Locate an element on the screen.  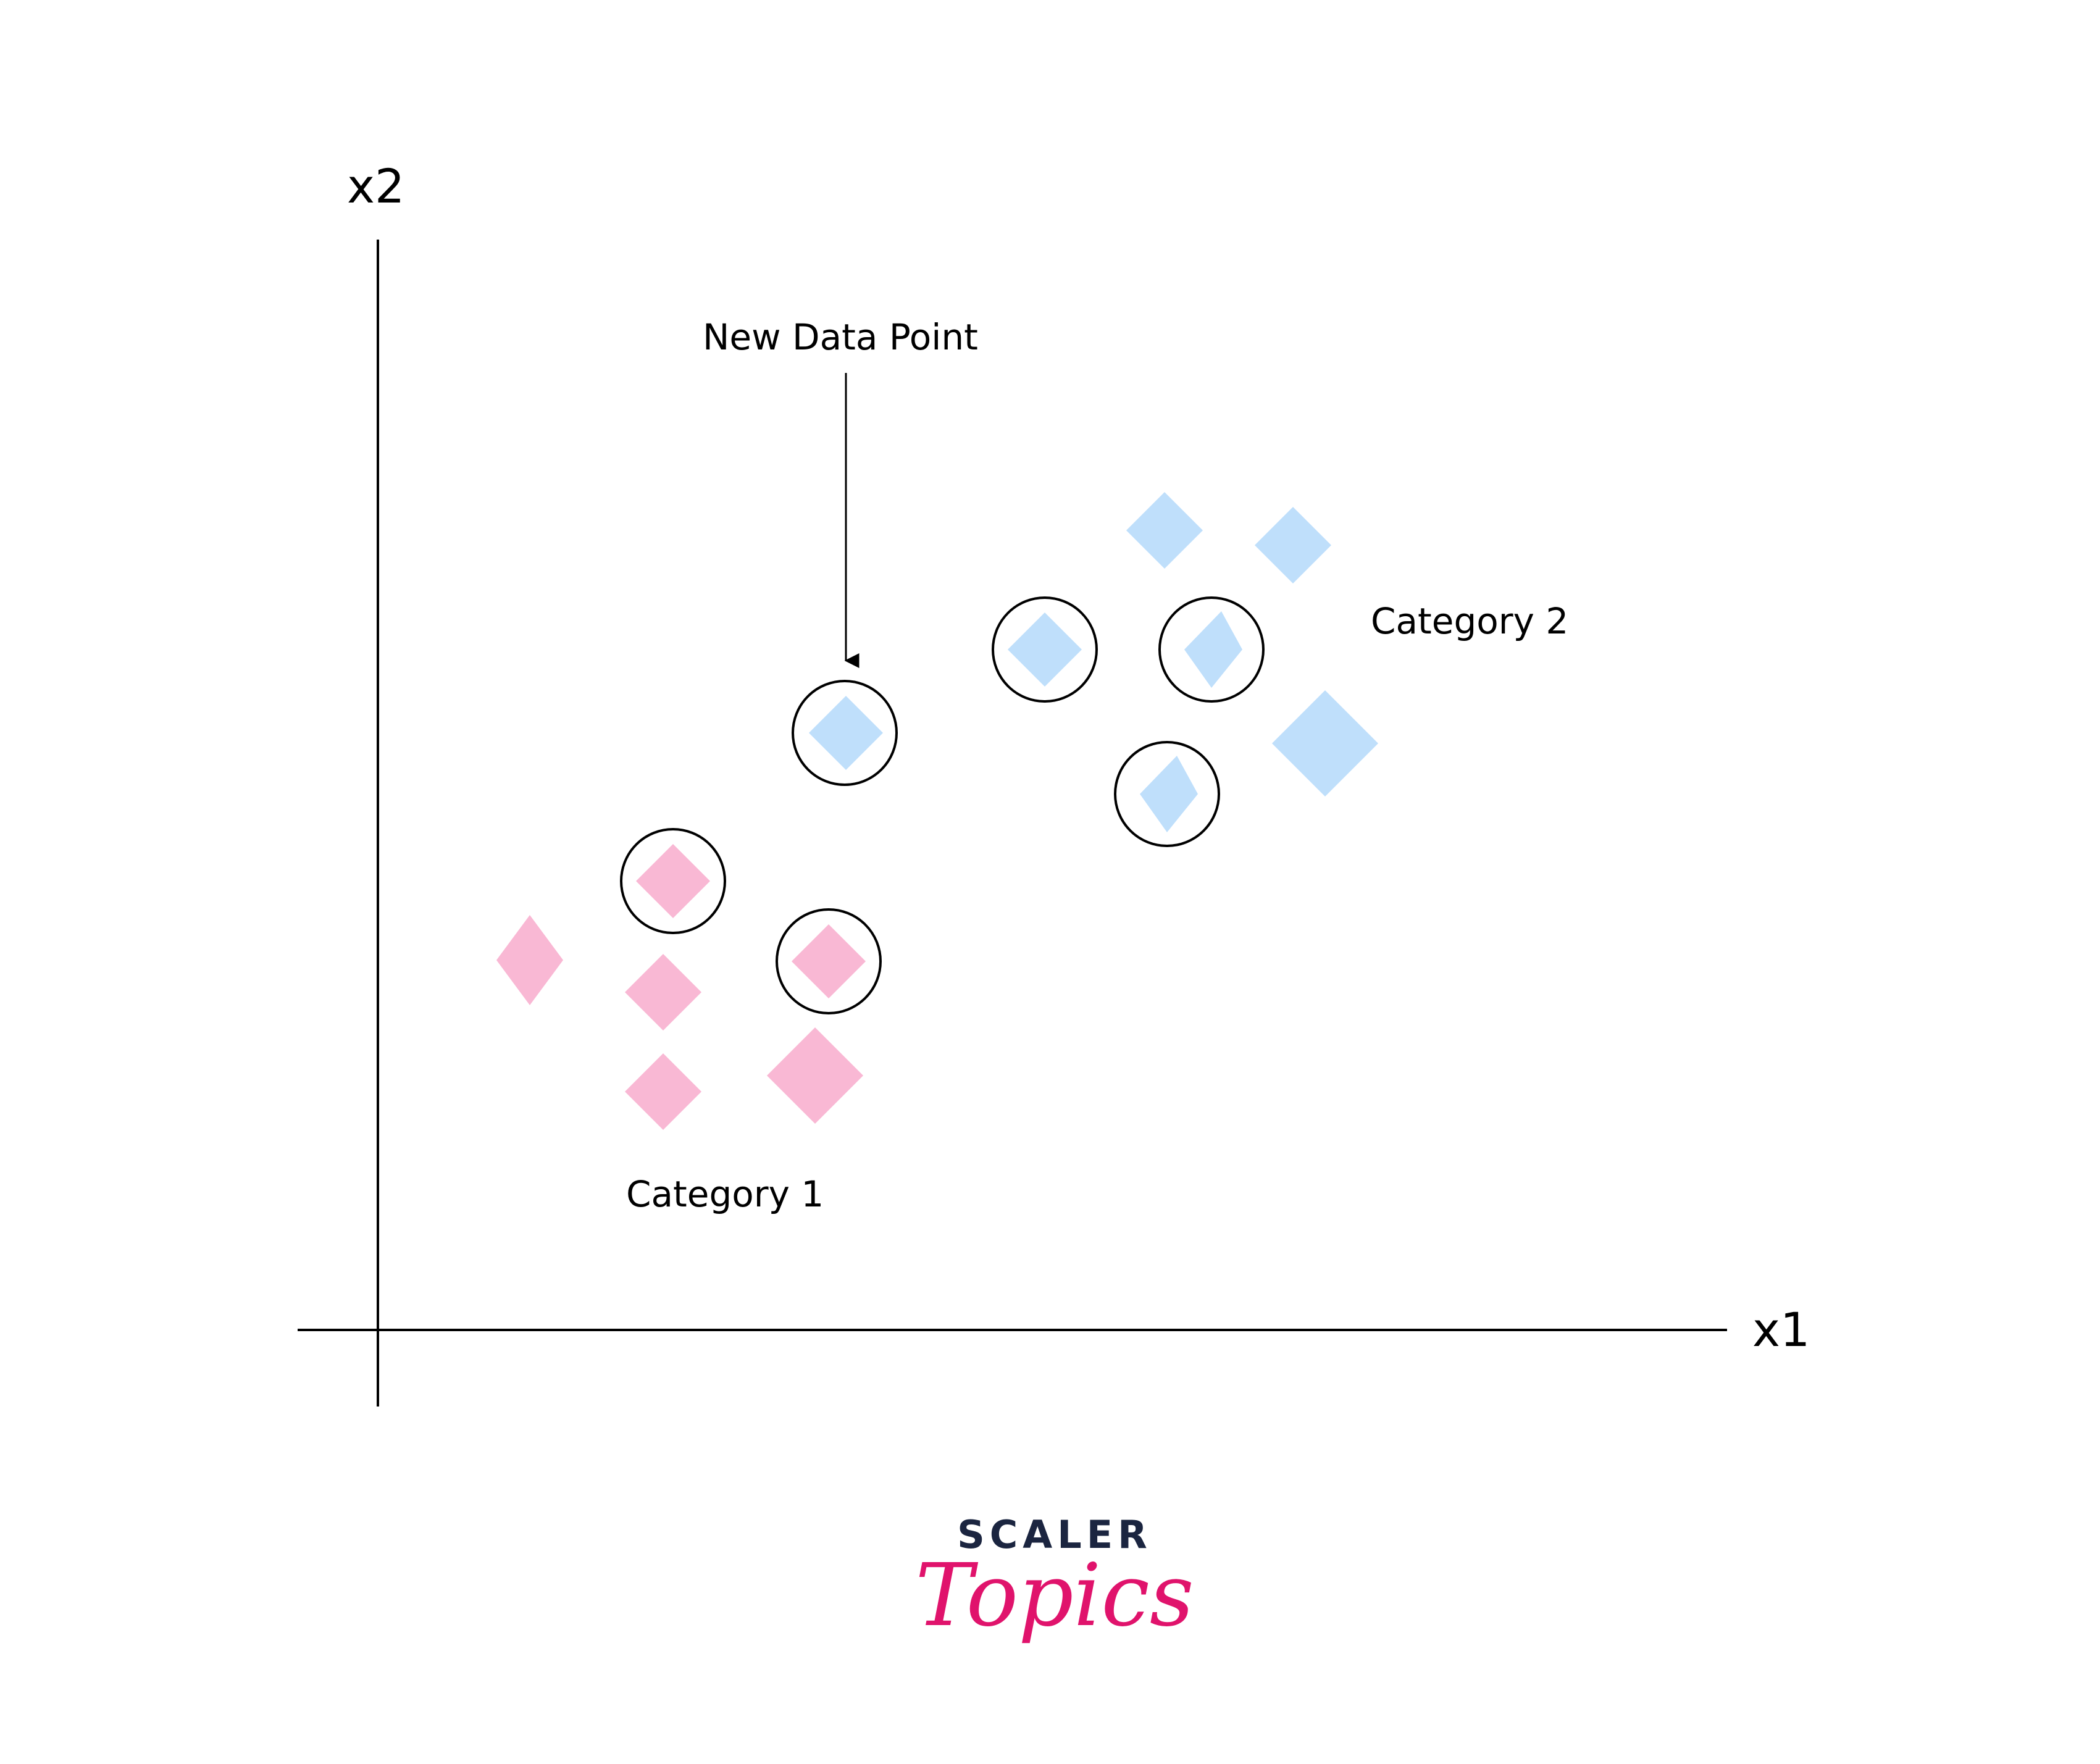
category-1-points is located at coordinates (681, 987).